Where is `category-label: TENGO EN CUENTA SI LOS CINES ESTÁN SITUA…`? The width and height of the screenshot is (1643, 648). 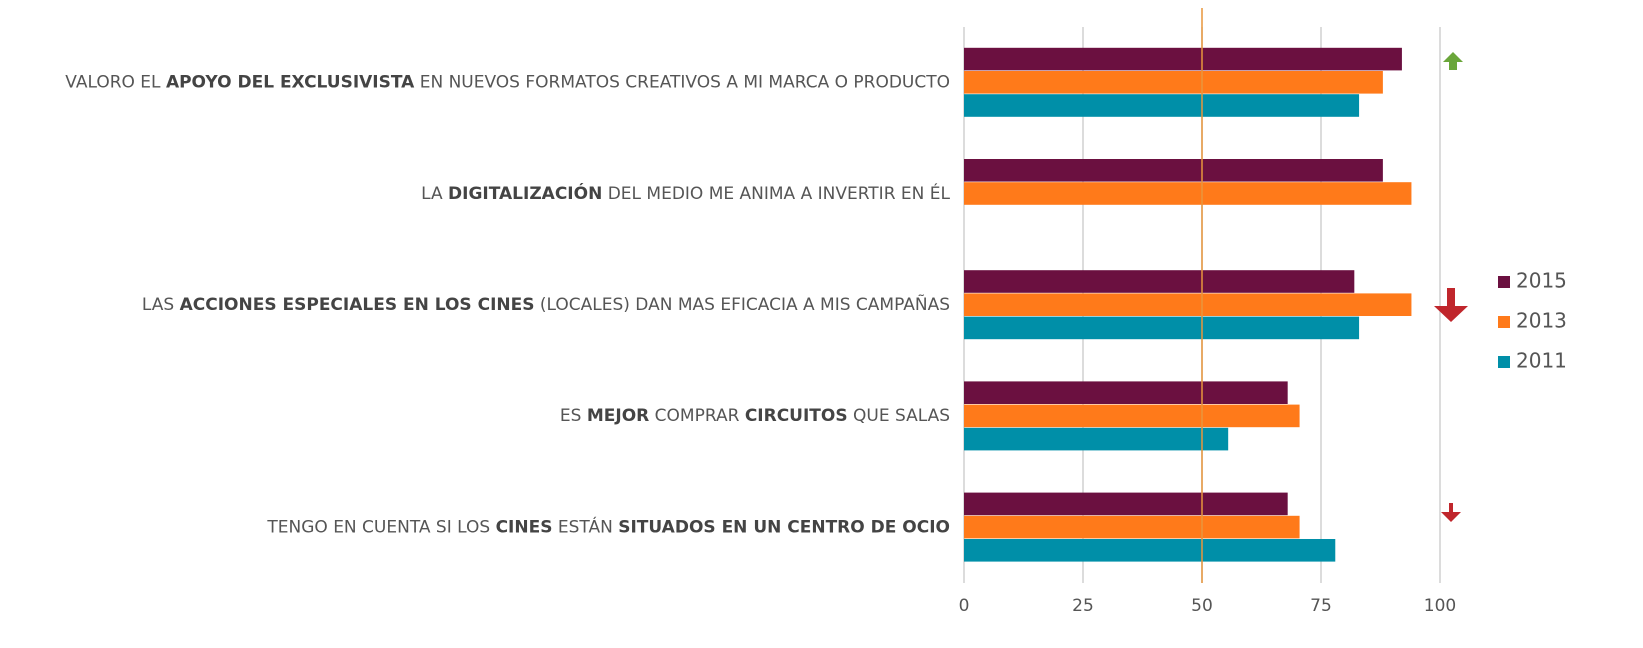 category-label: TENGO EN CUENTA SI LOS CINES ESTÁN SITUA… is located at coordinates (608, 526).